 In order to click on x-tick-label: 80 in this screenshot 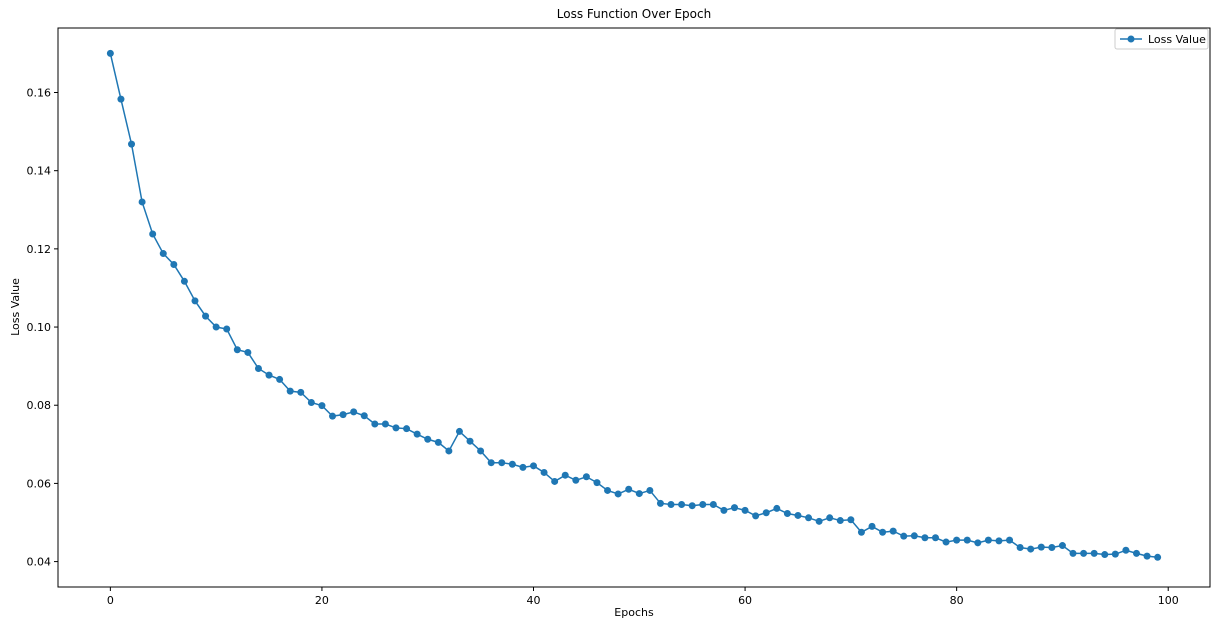, I will do `click(957, 600)`.